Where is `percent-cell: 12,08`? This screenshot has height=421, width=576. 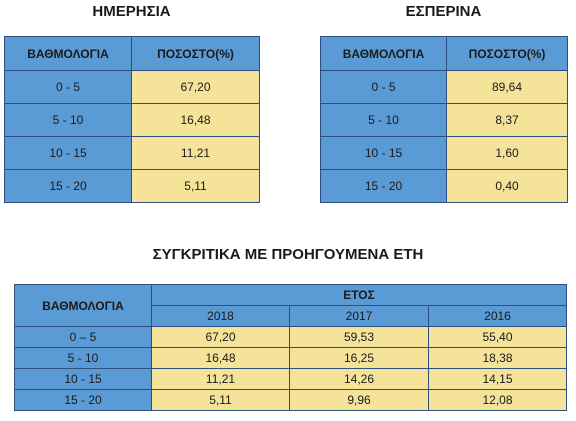
percent-cell: 12,08 is located at coordinates (497, 400).